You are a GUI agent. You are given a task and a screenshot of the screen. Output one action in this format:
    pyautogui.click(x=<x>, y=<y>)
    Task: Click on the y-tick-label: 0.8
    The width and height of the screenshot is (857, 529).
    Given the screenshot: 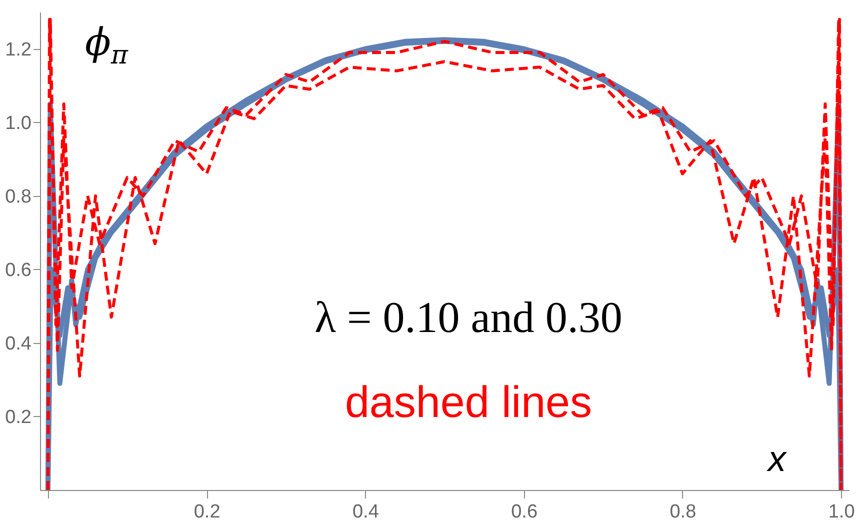 What is the action you would take?
    pyautogui.click(x=18, y=197)
    